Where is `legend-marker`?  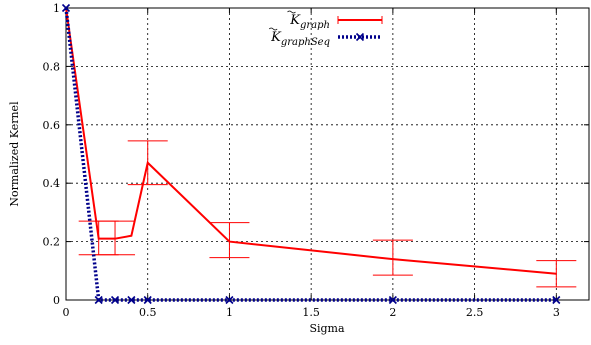
legend-marker is located at coordinates (360, 37).